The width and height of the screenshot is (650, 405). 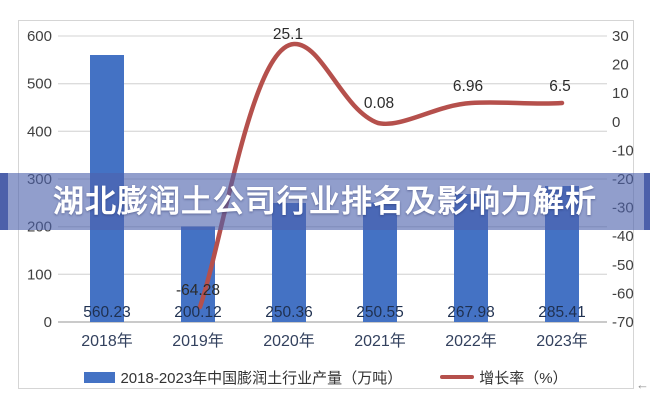 I want to click on category-labels: 2018年 2019年 2020年 2021年 2022年 2023年, so click(x=334, y=341).